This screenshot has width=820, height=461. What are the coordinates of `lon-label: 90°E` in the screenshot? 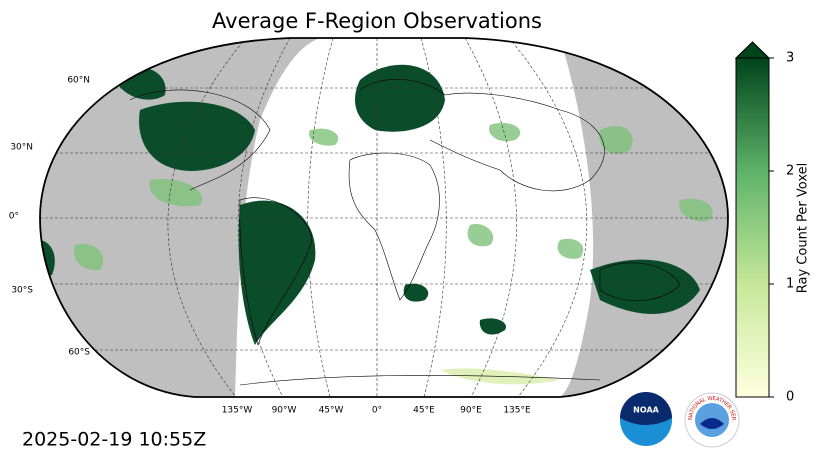 It's located at (471, 411).